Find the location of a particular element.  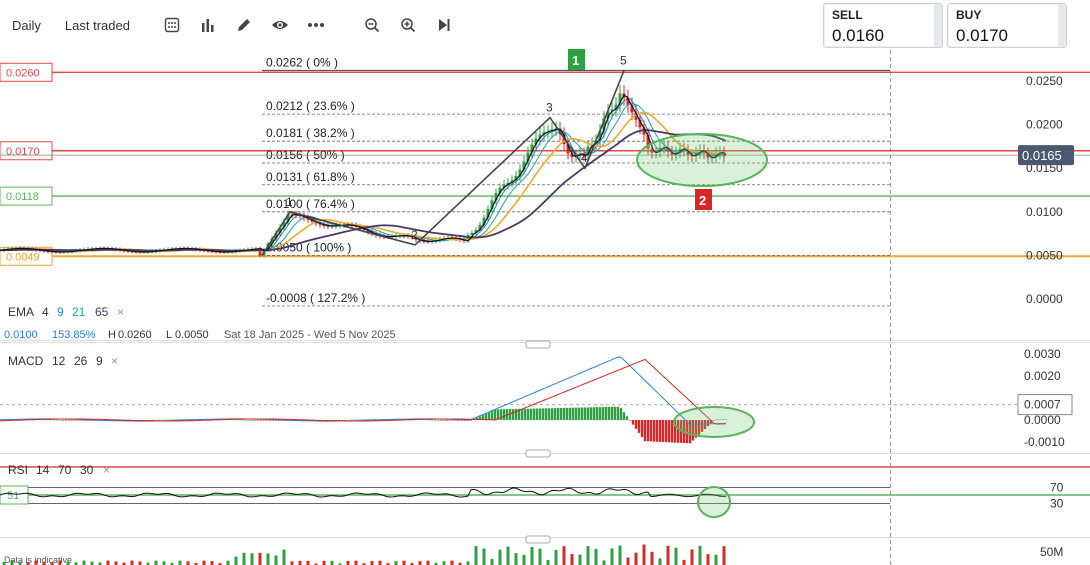

current-price-label: 0.0165 is located at coordinates (1042, 155).